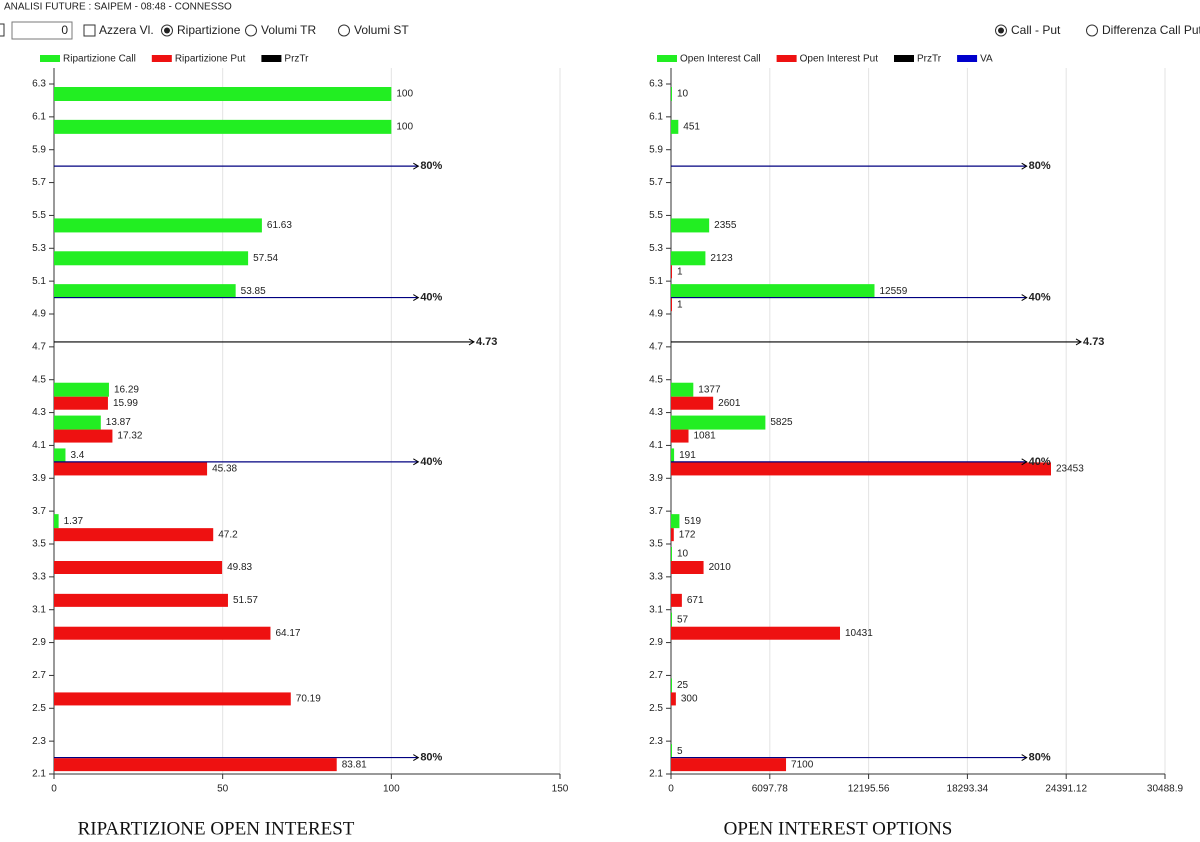 The image size is (1200, 842). What do you see at coordinates (1036, 30) in the screenshot?
I see `radio-label: Call - Put` at bounding box center [1036, 30].